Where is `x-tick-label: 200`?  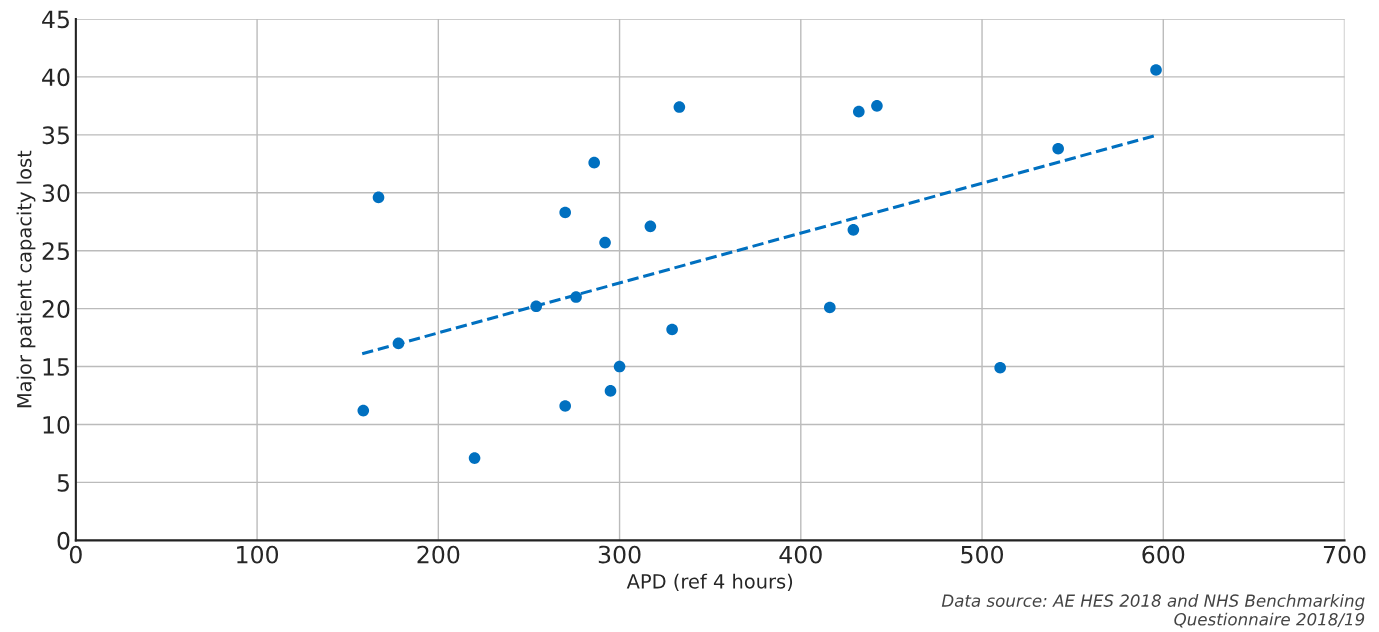 x-tick-label: 200 is located at coordinates (438, 554).